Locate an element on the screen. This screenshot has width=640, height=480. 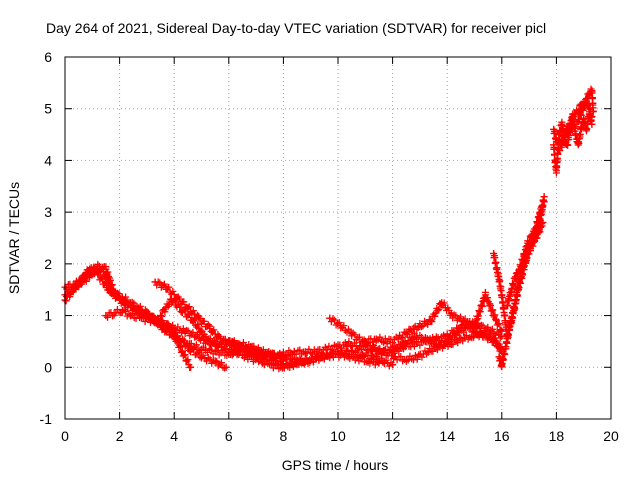
y-tick-label: 5 is located at coordinates (48, 109).